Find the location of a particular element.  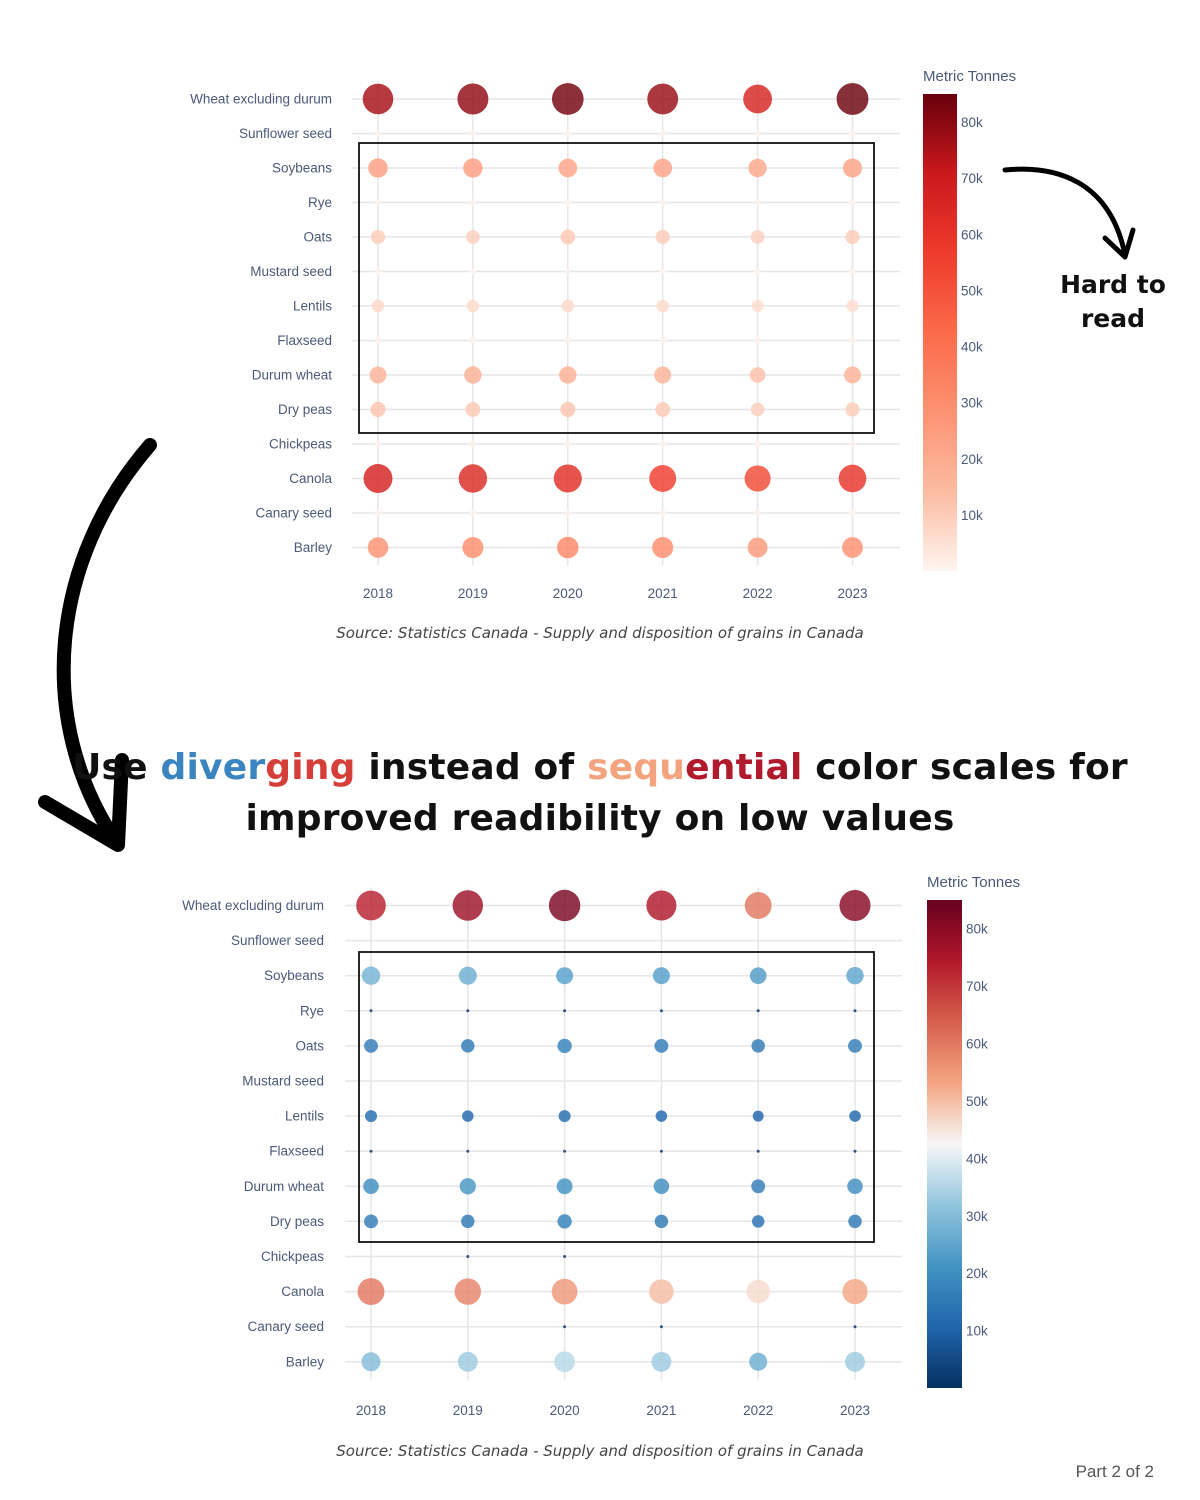

headline-word-diverging-b: ging is located at coordinates (310, 767).